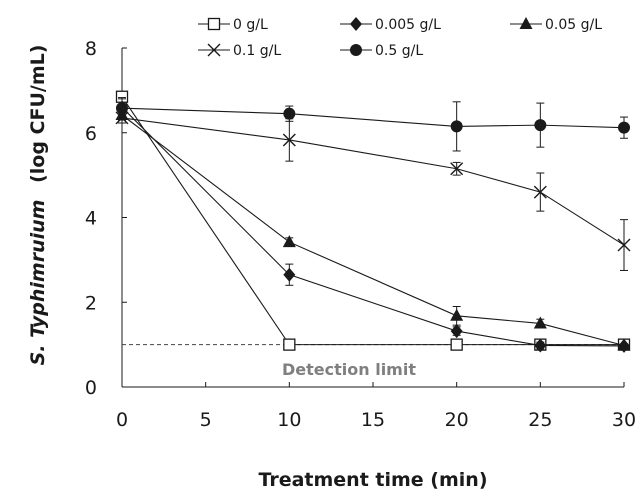  I want to click on legend-item-2: 0.05 g/L, so click(556, 25).